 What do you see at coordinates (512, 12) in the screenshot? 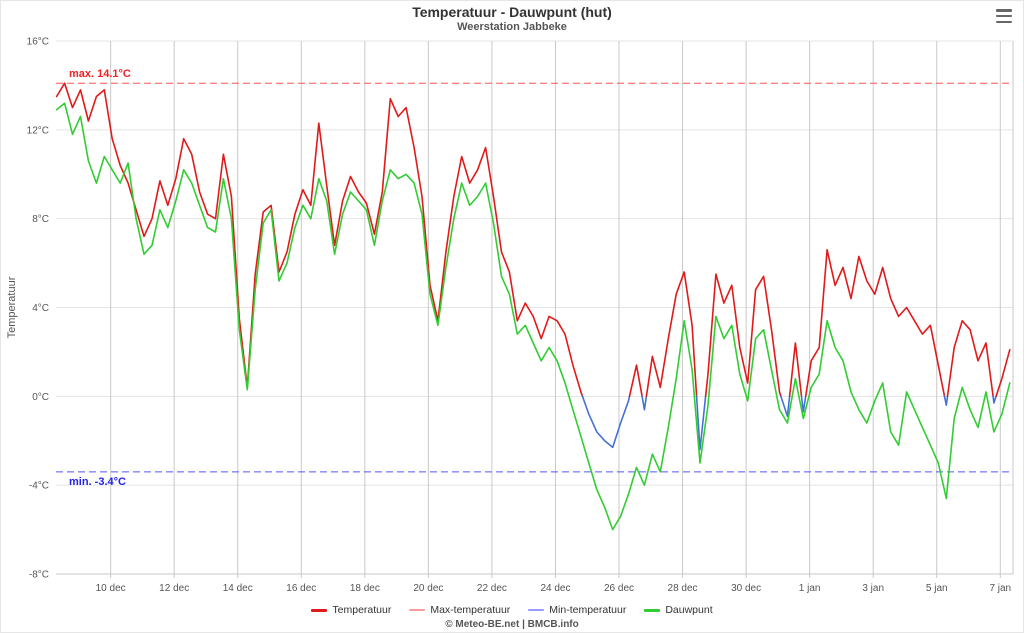
I see `chart-title: Temperatuur - Dauwpunt (hut)` at bounding box center [512, 12].